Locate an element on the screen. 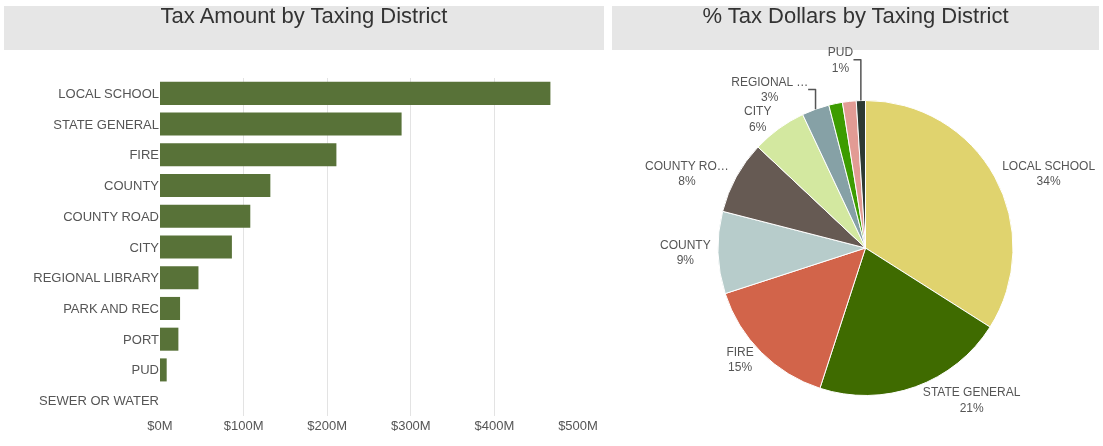 Image resolution: width=1103 pixels, height=446 pixels. y-tick-label: PORT is located at coordinates (141, 339).